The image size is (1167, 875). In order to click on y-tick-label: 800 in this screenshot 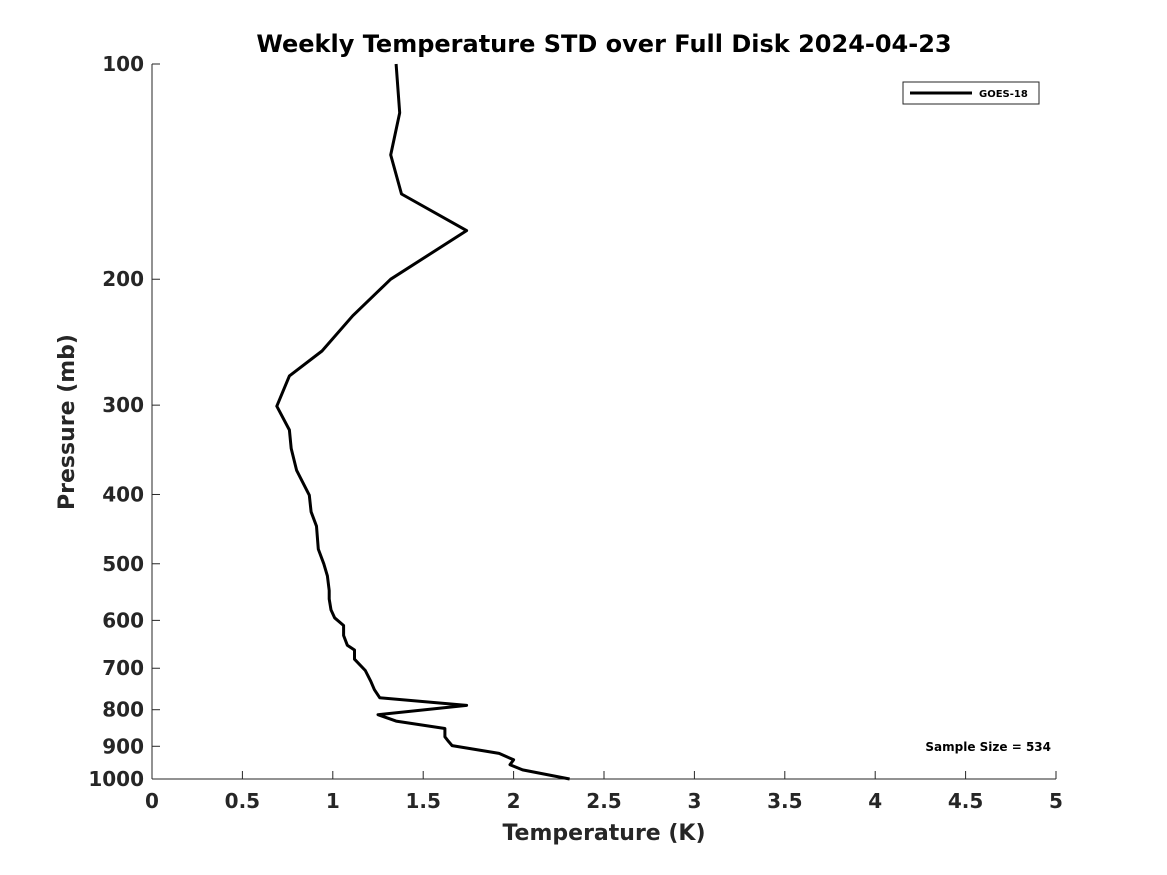, I will do `click(123, 710)`.